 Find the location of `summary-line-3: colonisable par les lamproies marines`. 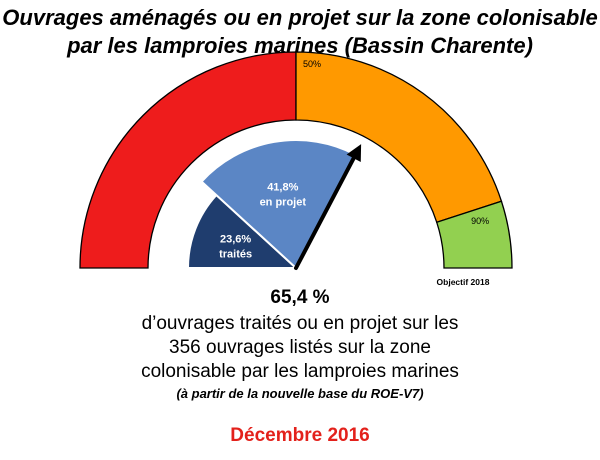

summary-line-3: colonisable par les lamproies marines is located at coordinates (300, 371).